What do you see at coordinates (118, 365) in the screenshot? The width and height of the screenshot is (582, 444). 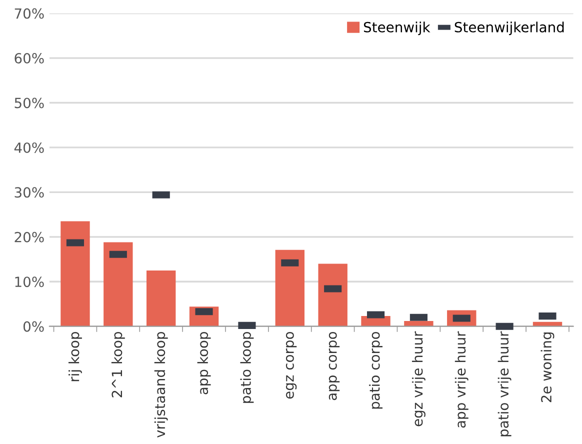 I see `x-tick-label: 2^1 koop` at bounding box center [118, 365].